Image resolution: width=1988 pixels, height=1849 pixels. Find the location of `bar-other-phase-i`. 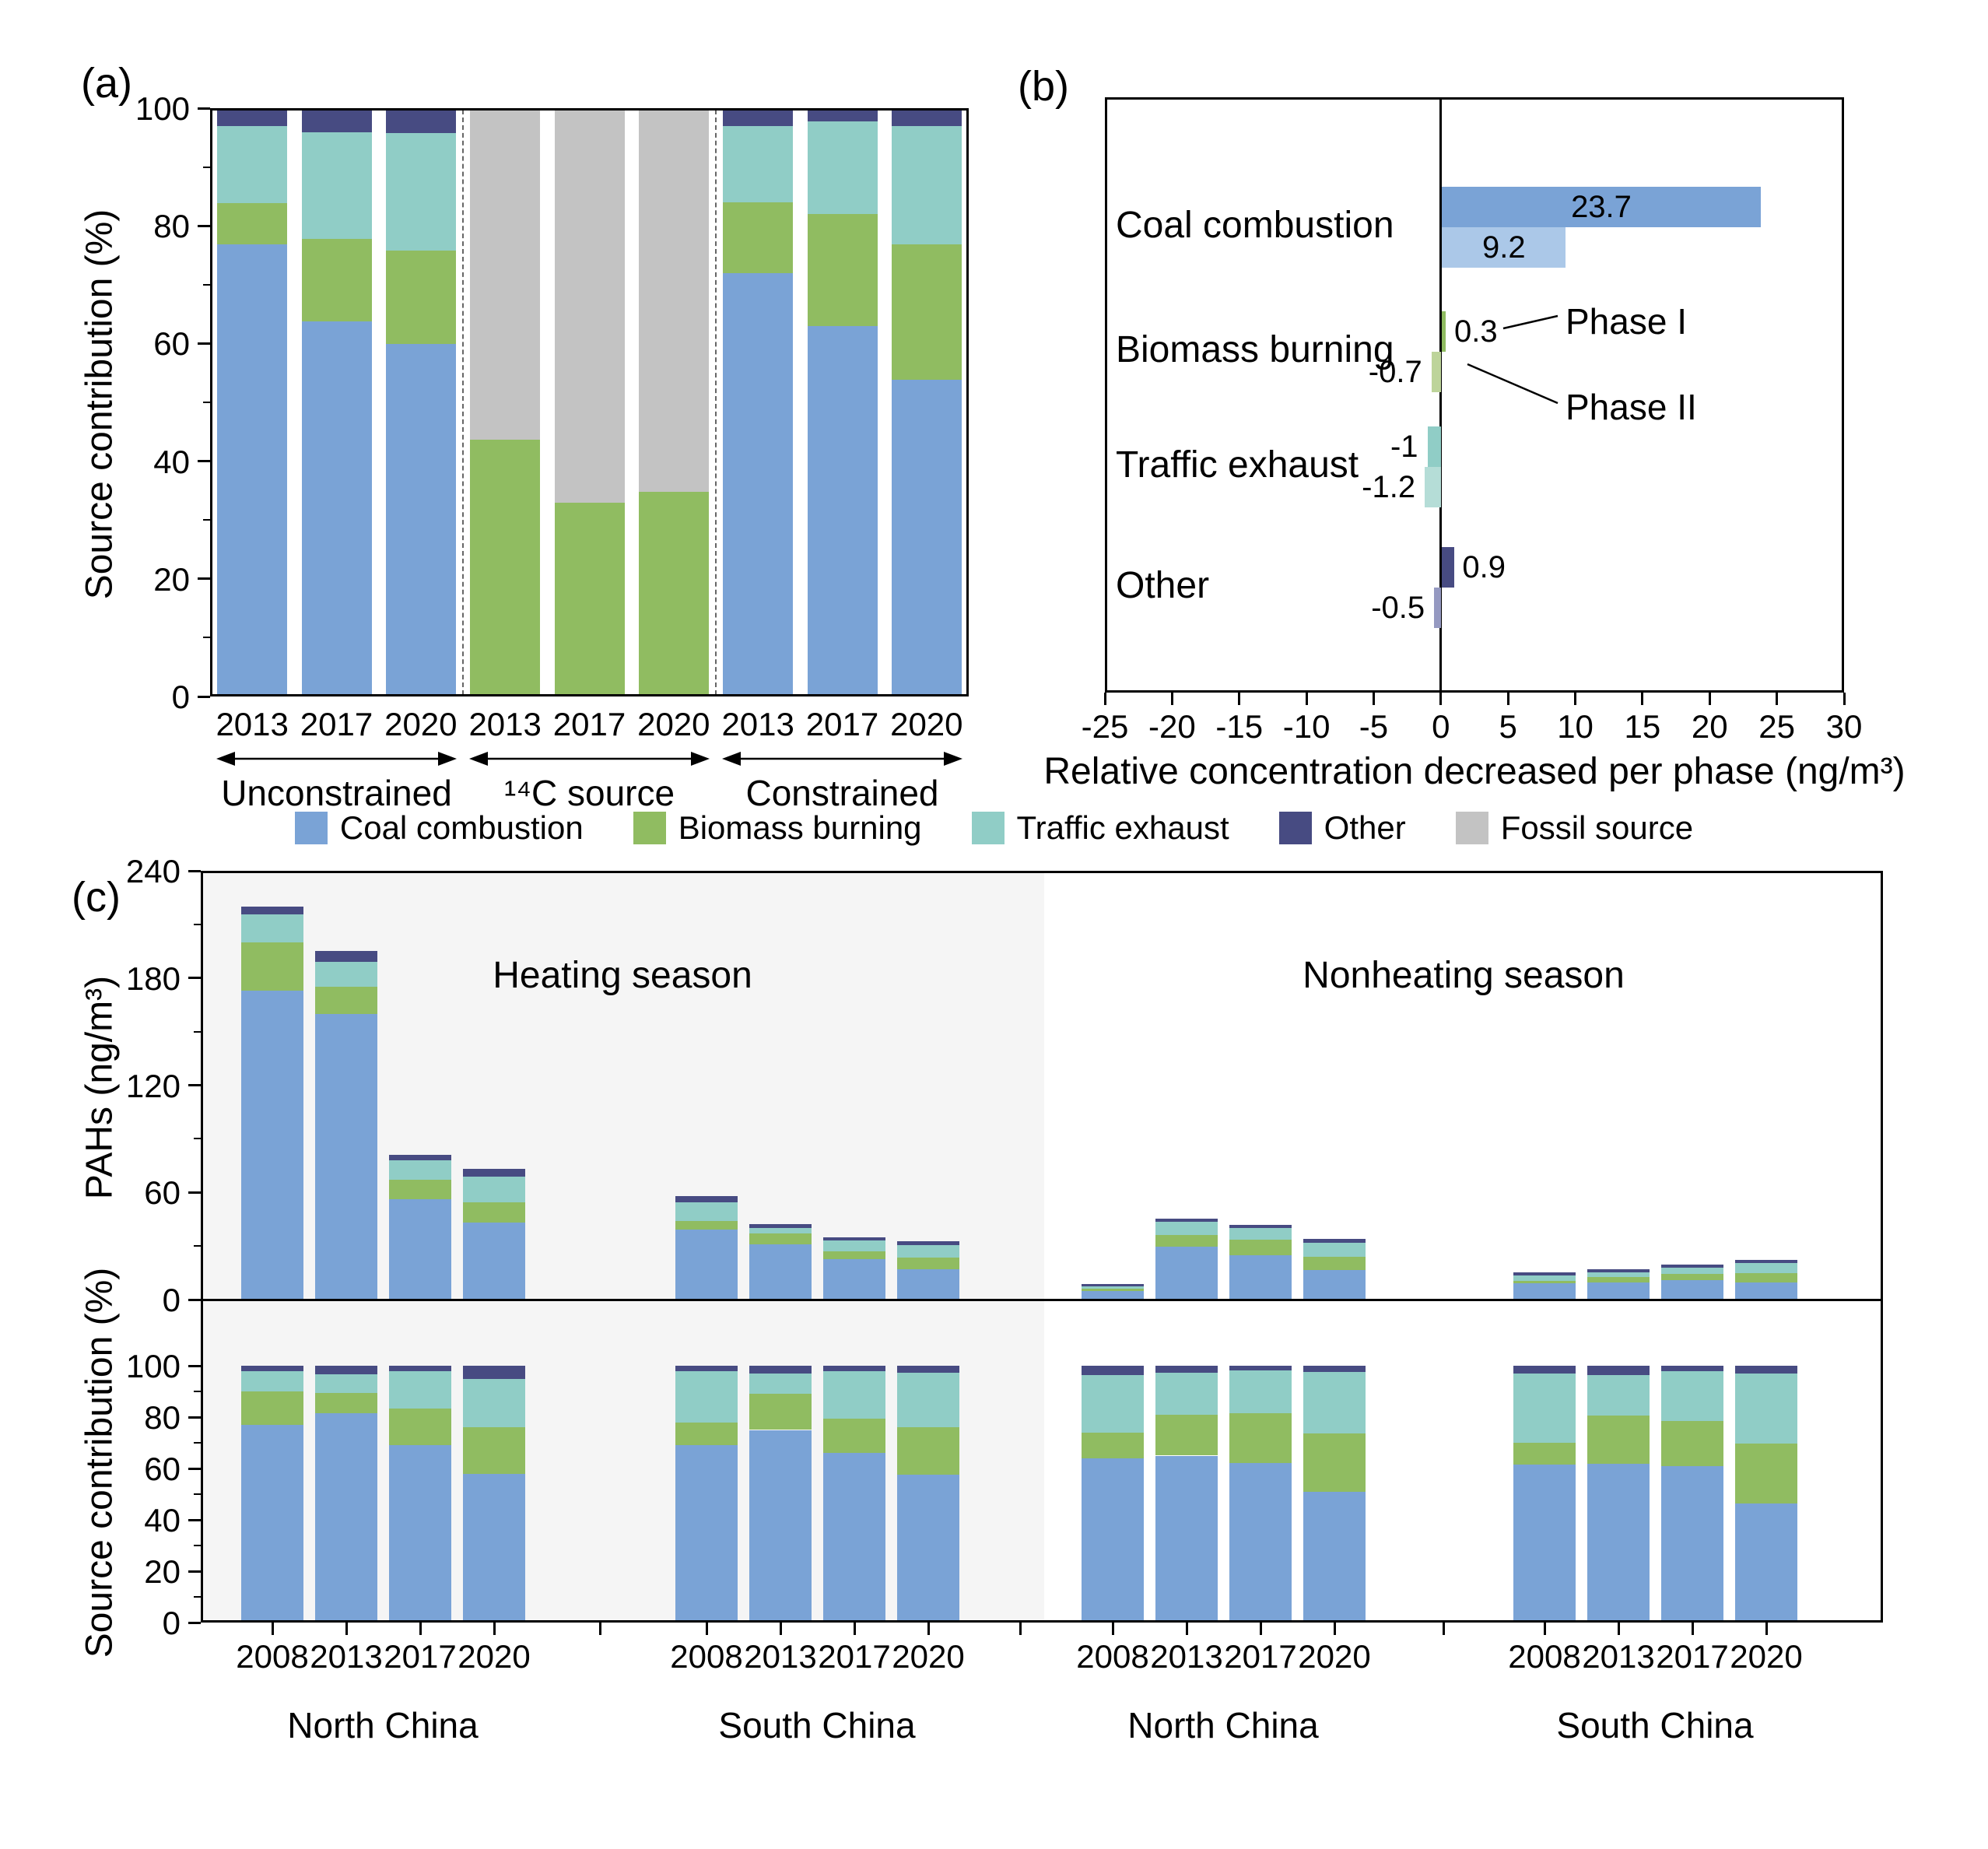

bar-other-phase-i is located at coordinates (1448, 568).